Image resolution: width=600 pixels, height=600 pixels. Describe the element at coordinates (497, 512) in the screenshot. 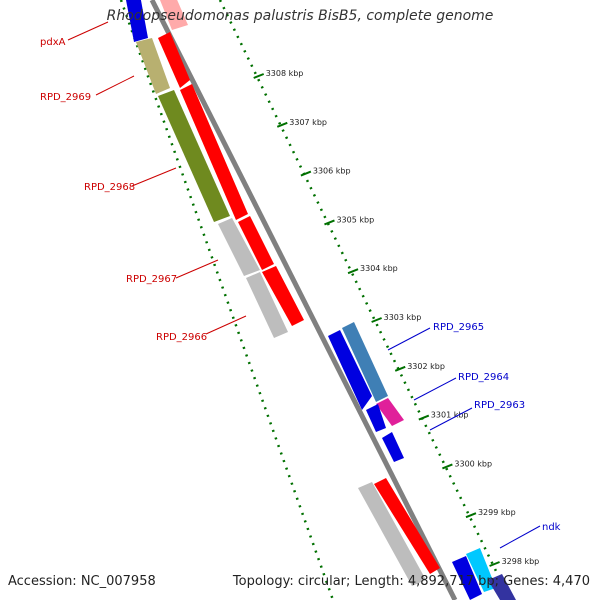

I see `scale-tick-label: 3299 kbp` at that location.